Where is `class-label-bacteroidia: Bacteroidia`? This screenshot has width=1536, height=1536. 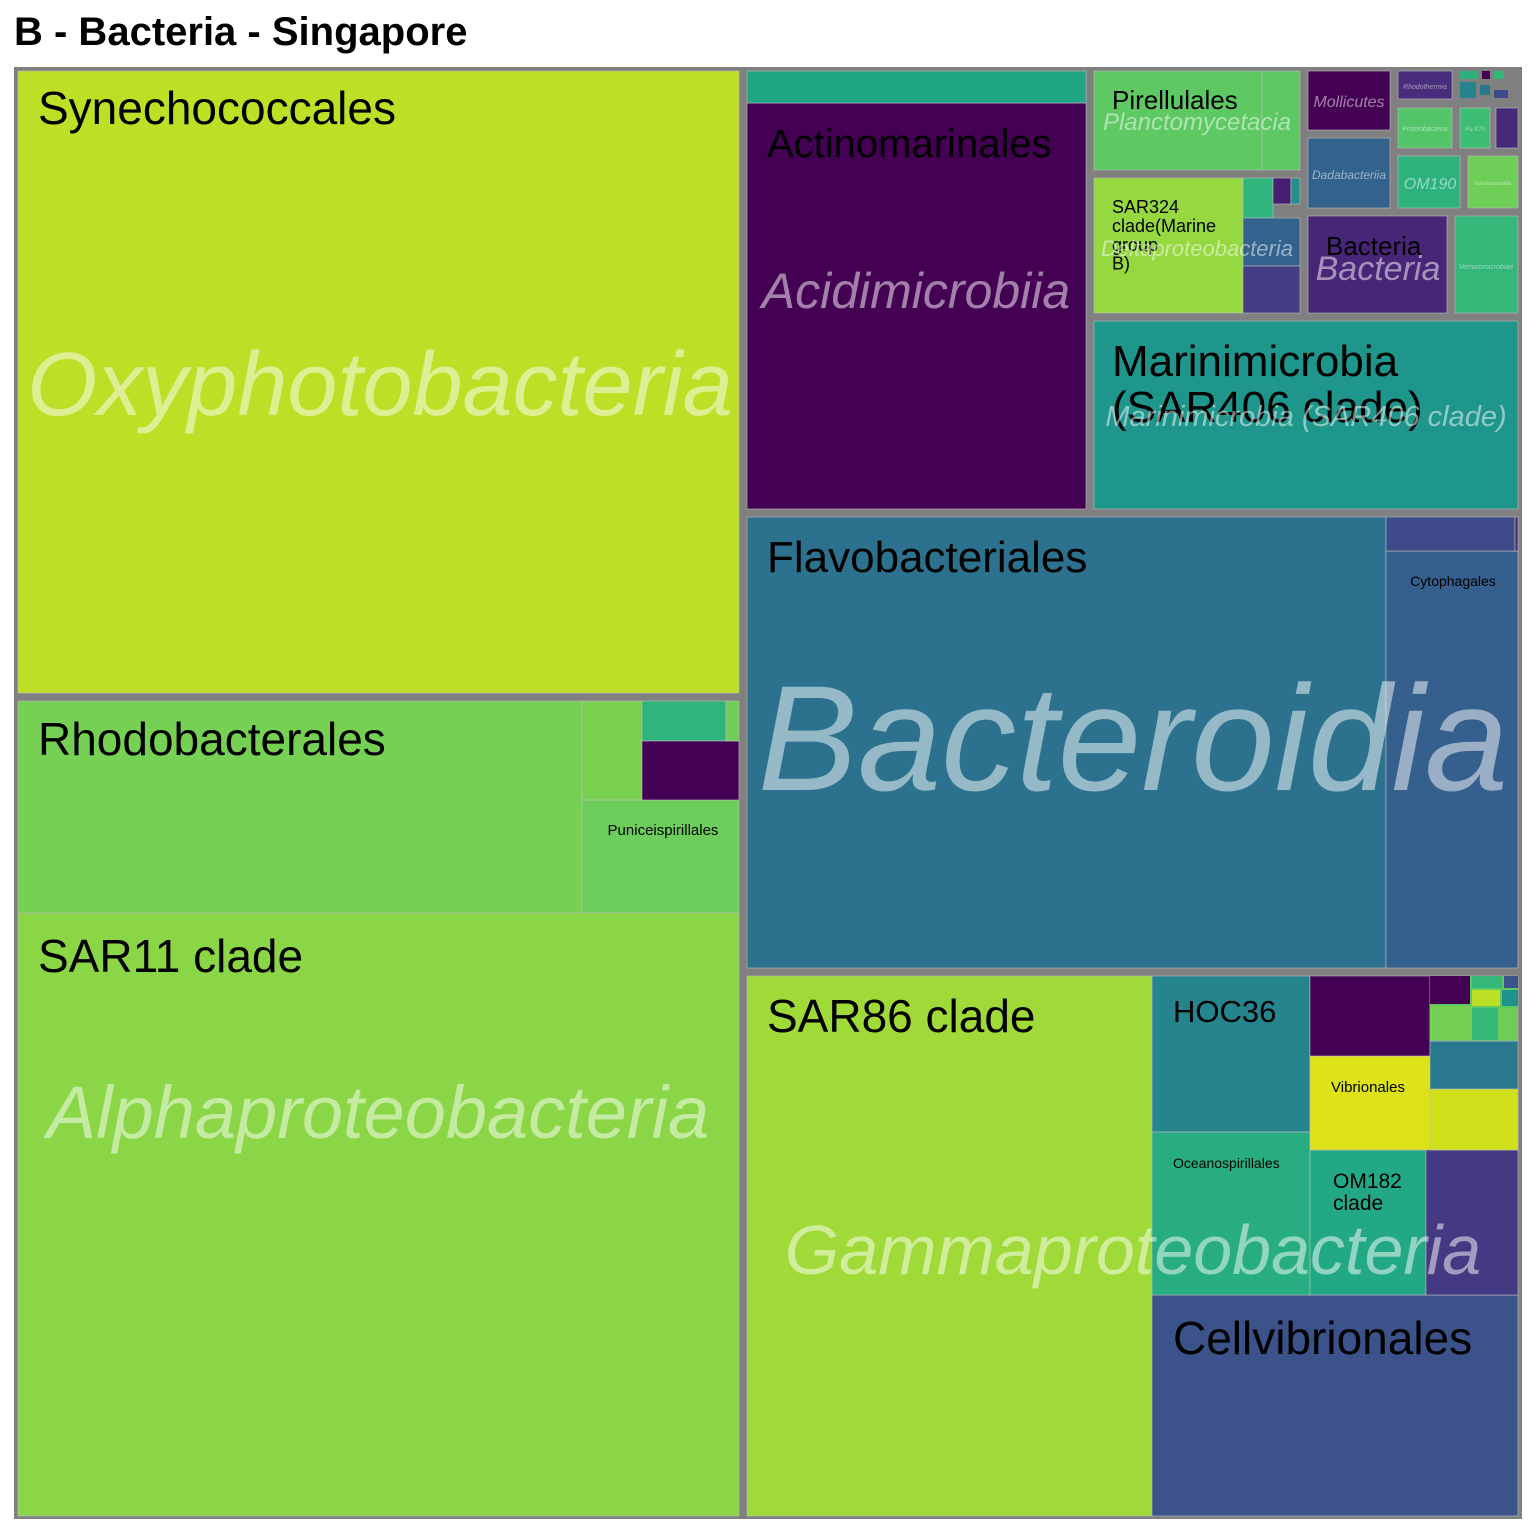
class-label-bacteroidia: Bacteroidia is located at coordinates (1133, 738).